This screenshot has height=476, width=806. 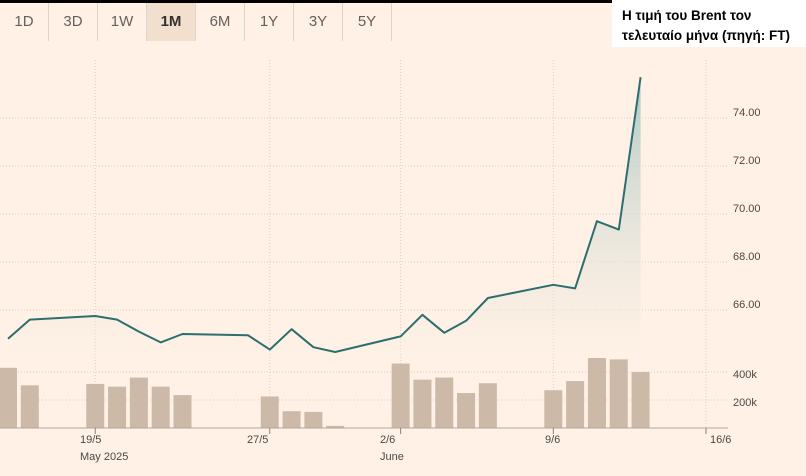 What do you see at coordinates (367, 22) in the screenshot?
I see `tab-5y: 5Y` at bounding box center [367, 22].